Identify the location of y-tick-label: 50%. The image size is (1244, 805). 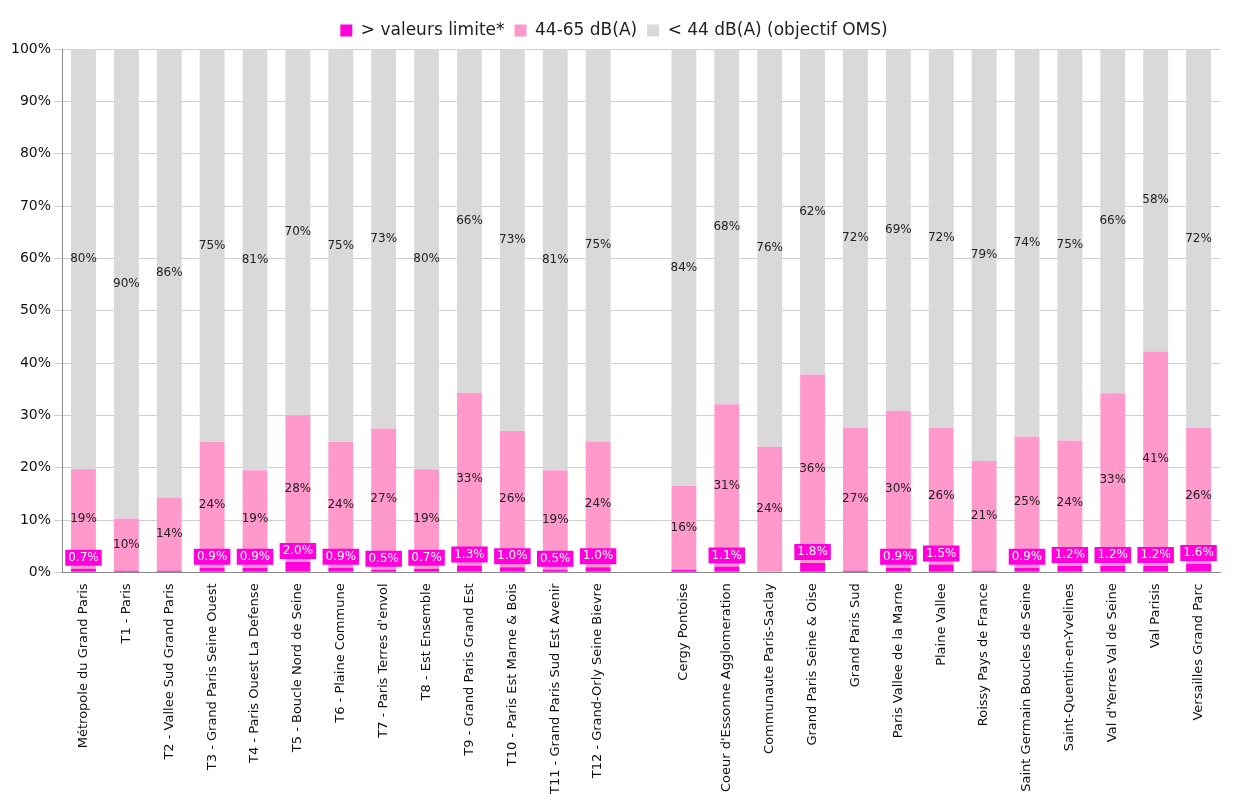
(35, 309).